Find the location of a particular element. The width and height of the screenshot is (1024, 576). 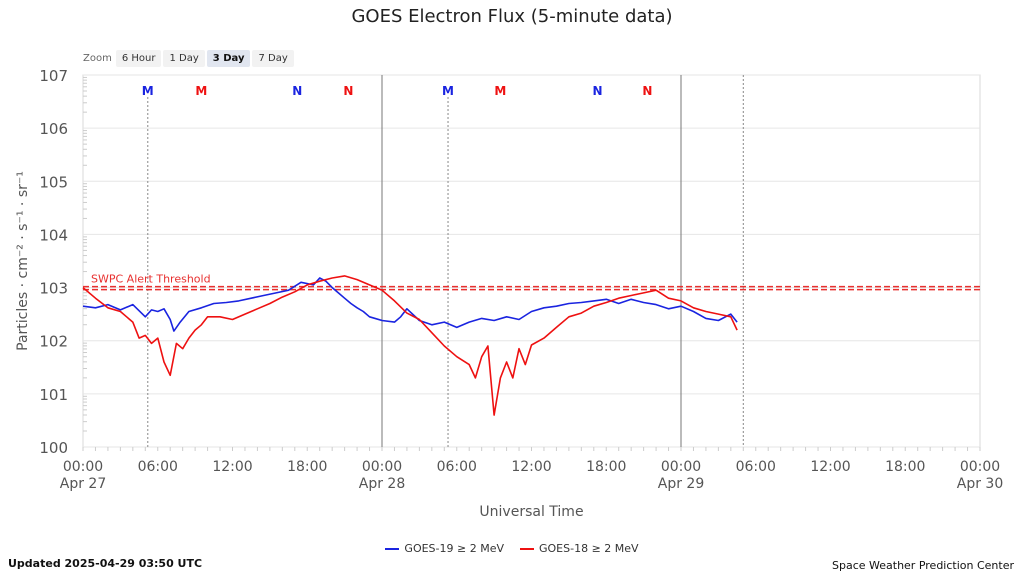

y-tick-label-2: 102 is located at coordinates (53, 342).